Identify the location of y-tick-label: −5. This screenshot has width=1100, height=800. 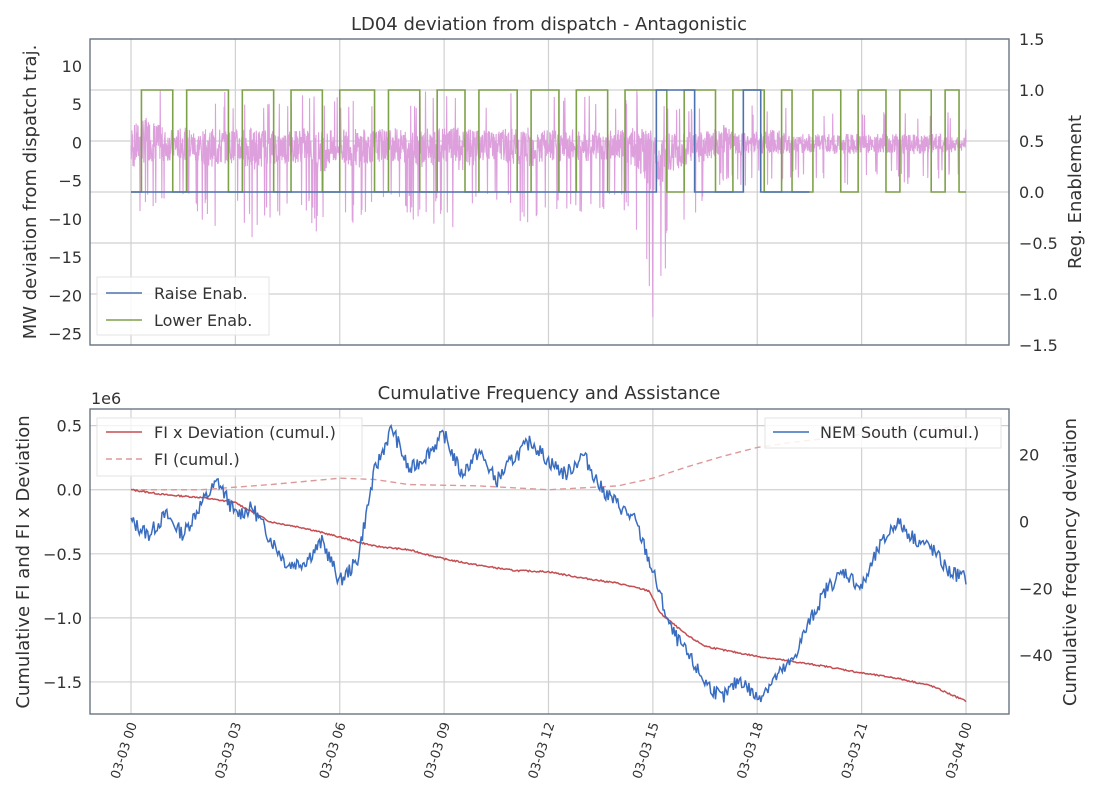
(70, 181).